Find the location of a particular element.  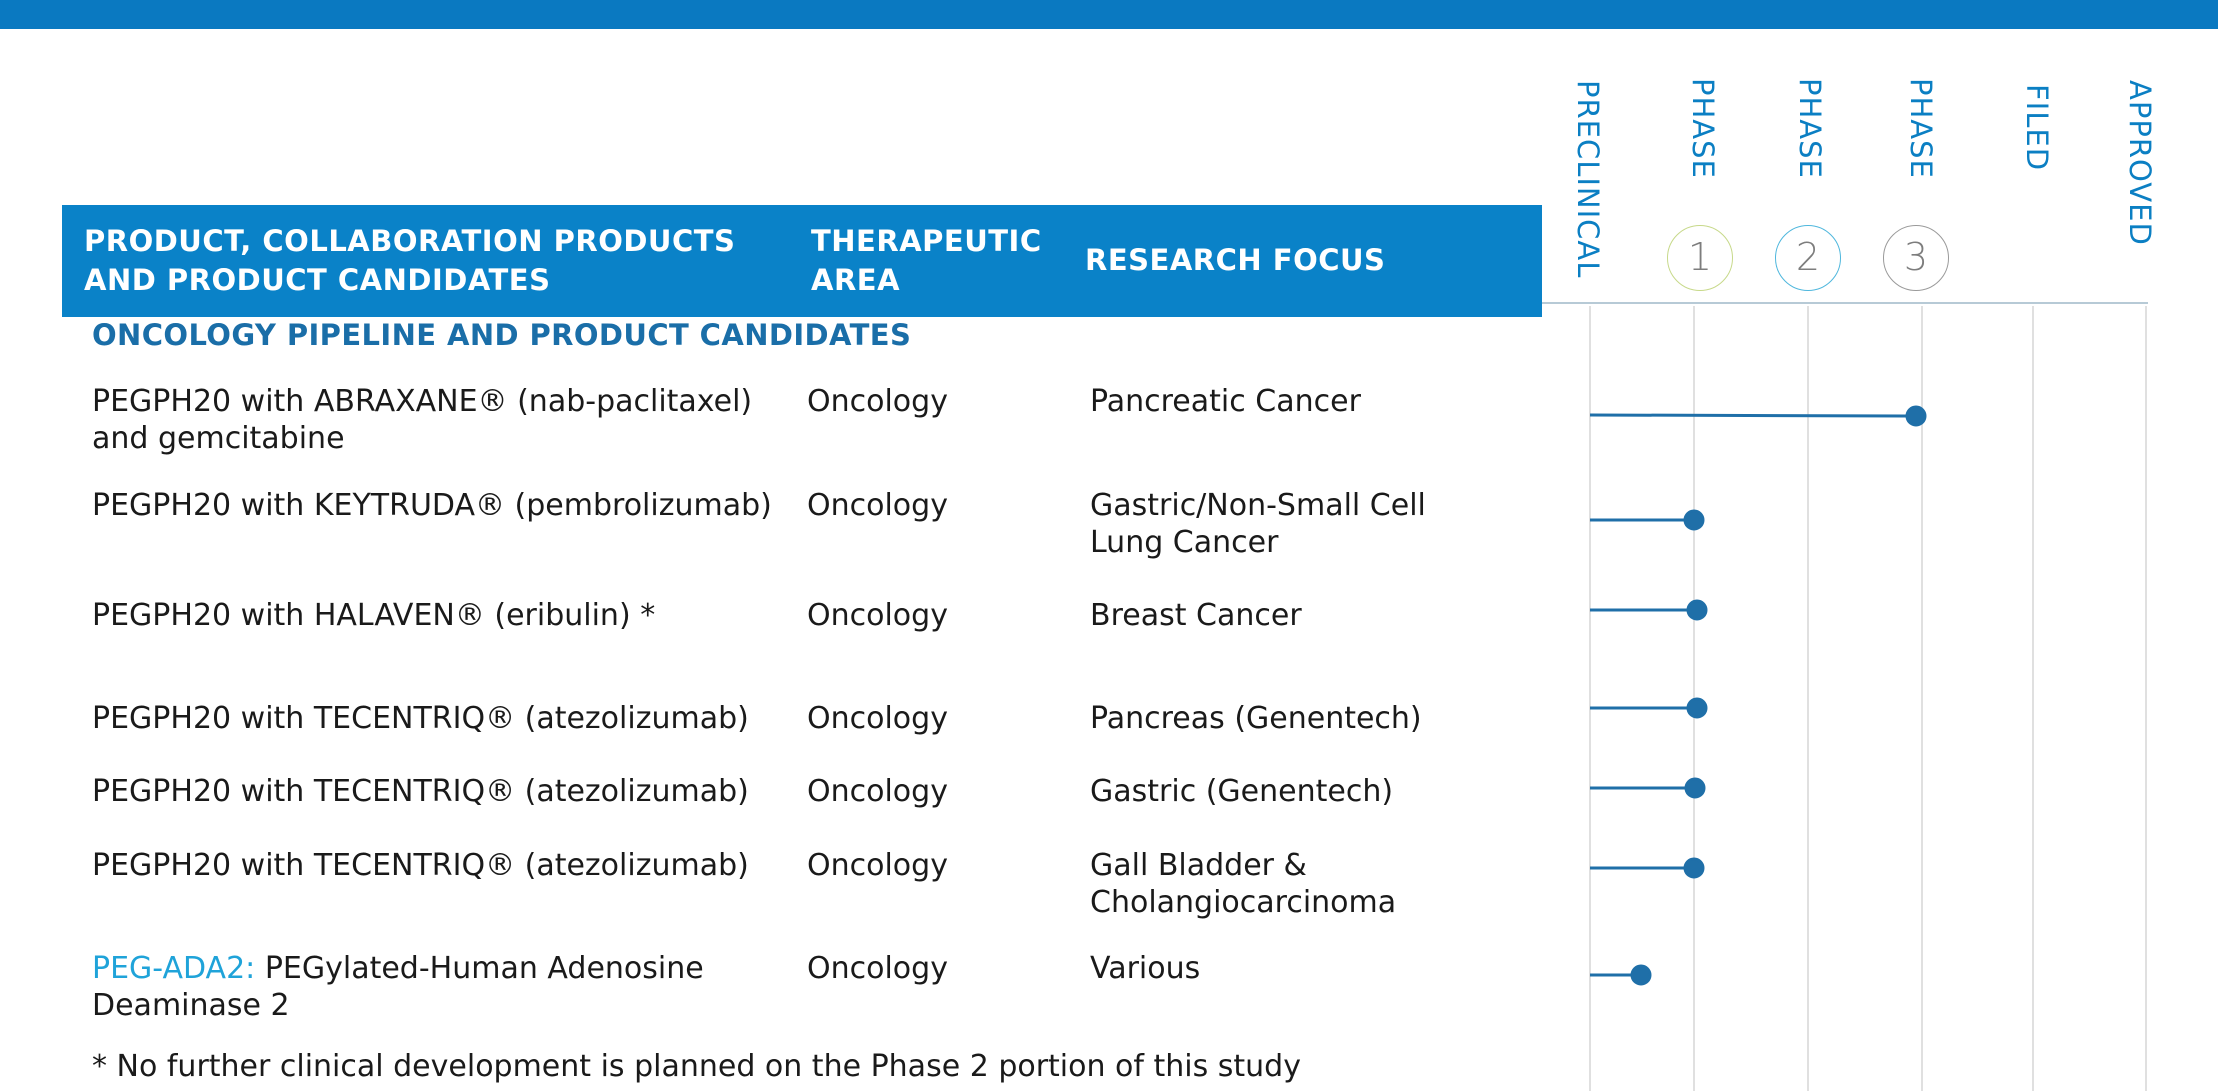

progress-marker-row3 is located at coordinates (1697, 610).